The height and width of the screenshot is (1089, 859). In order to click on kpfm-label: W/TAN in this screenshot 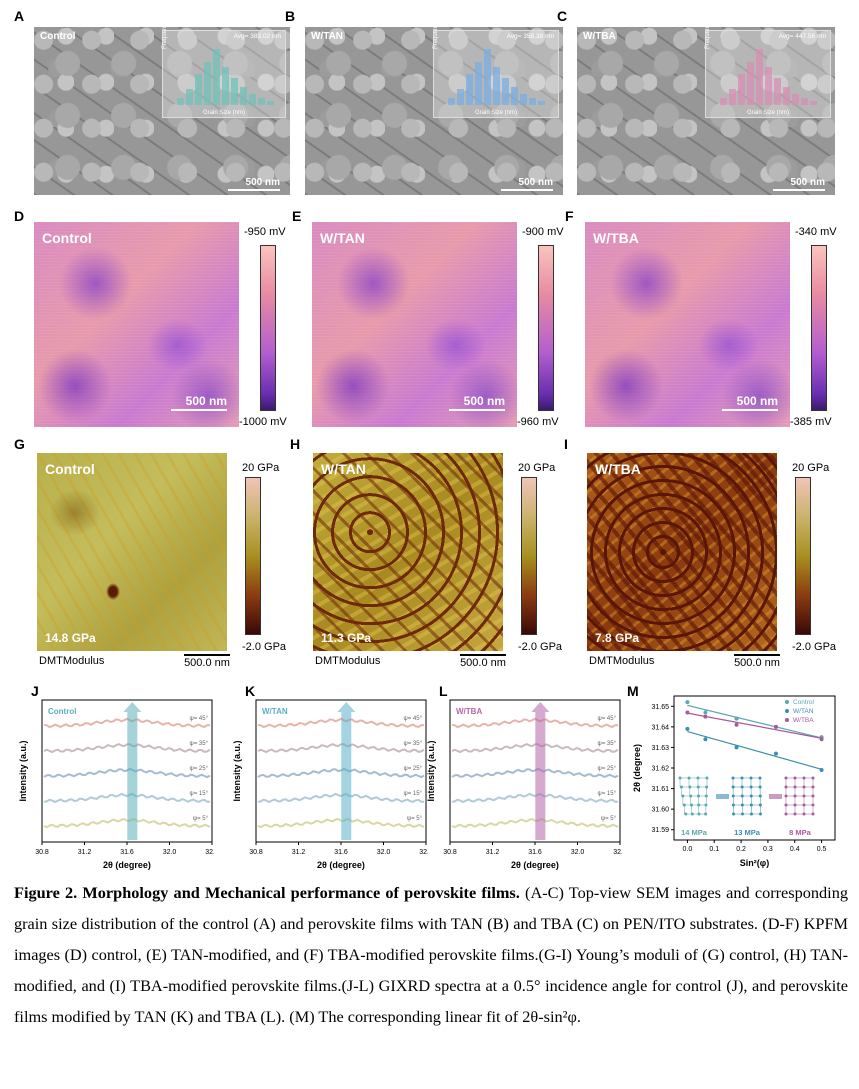, I will do `click(342, 238)`.